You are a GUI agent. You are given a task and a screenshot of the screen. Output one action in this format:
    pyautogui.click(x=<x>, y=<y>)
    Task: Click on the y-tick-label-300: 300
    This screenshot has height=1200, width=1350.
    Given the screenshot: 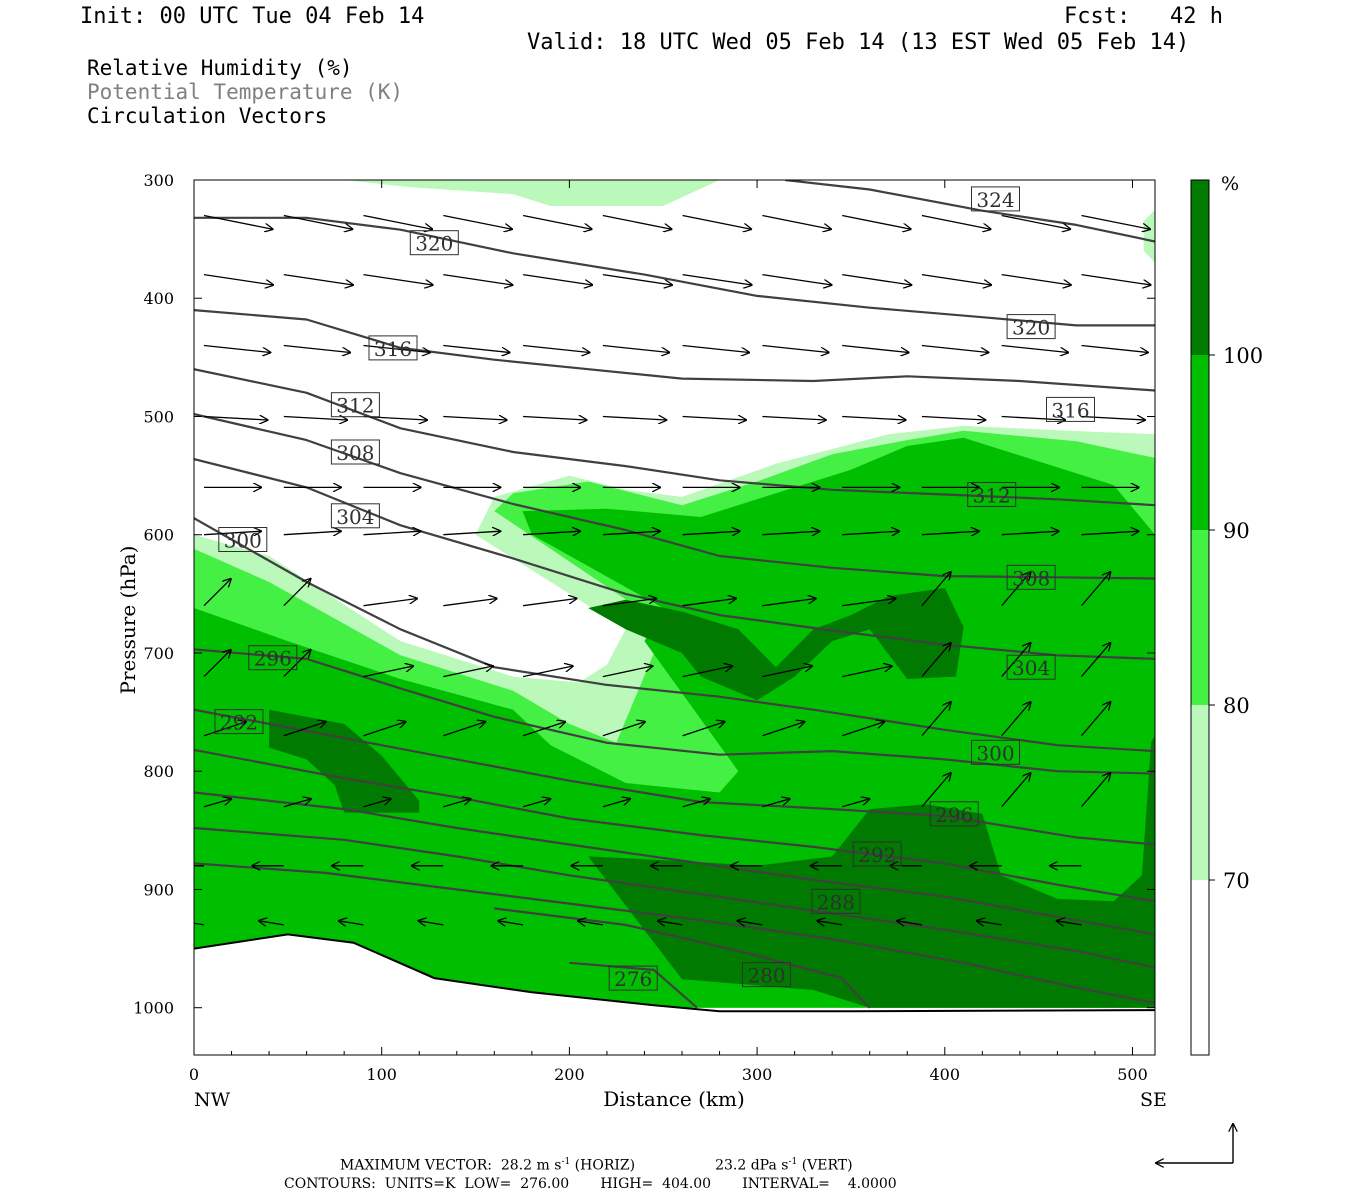 What is the action you would take?
    pyautogui.click(x=158, y=180)
    